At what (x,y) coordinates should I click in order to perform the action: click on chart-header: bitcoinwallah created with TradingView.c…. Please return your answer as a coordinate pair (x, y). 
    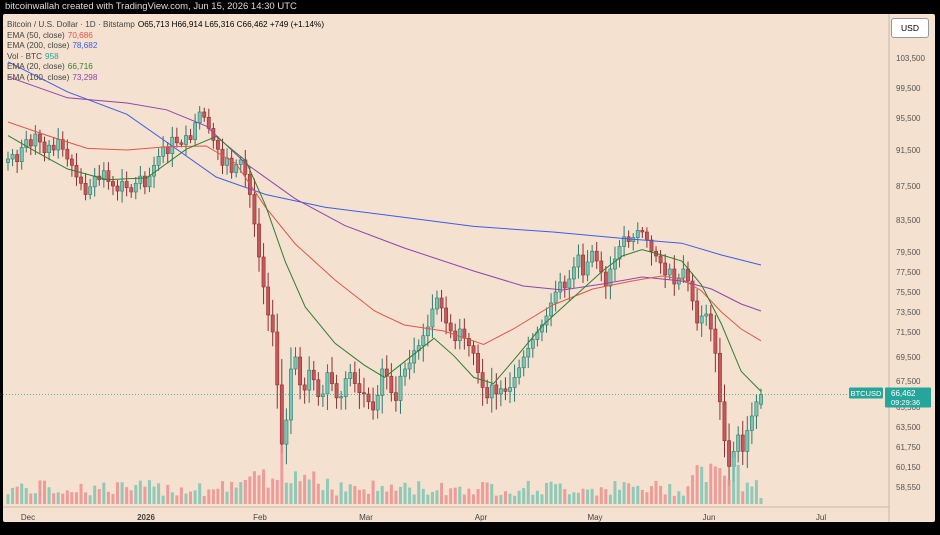
    Looking at the image, I should click on (151, 6).